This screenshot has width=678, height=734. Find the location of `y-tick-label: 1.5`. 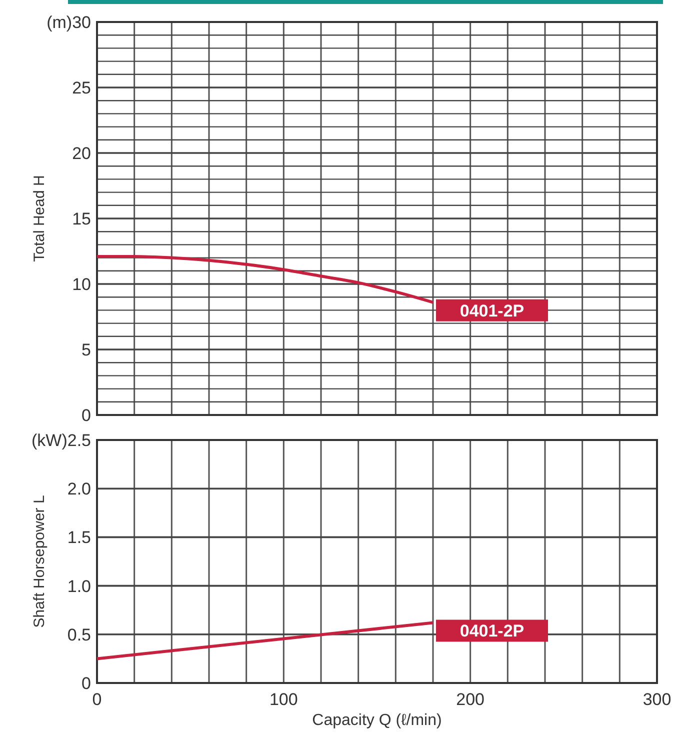

y-tick-label: 1.5 is located at coordinates (79, 538).